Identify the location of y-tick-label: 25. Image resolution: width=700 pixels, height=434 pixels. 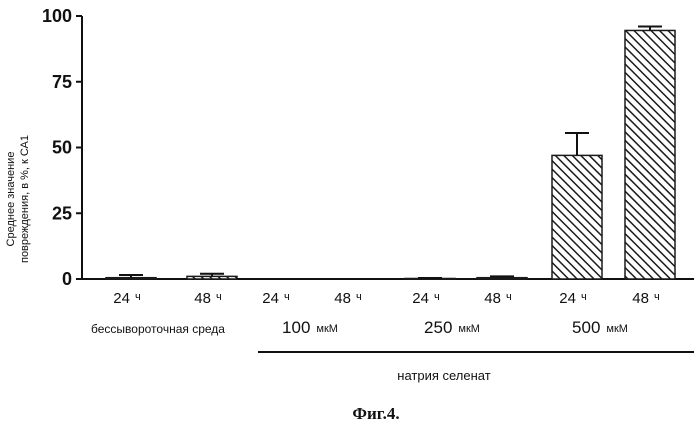
(62, 213).